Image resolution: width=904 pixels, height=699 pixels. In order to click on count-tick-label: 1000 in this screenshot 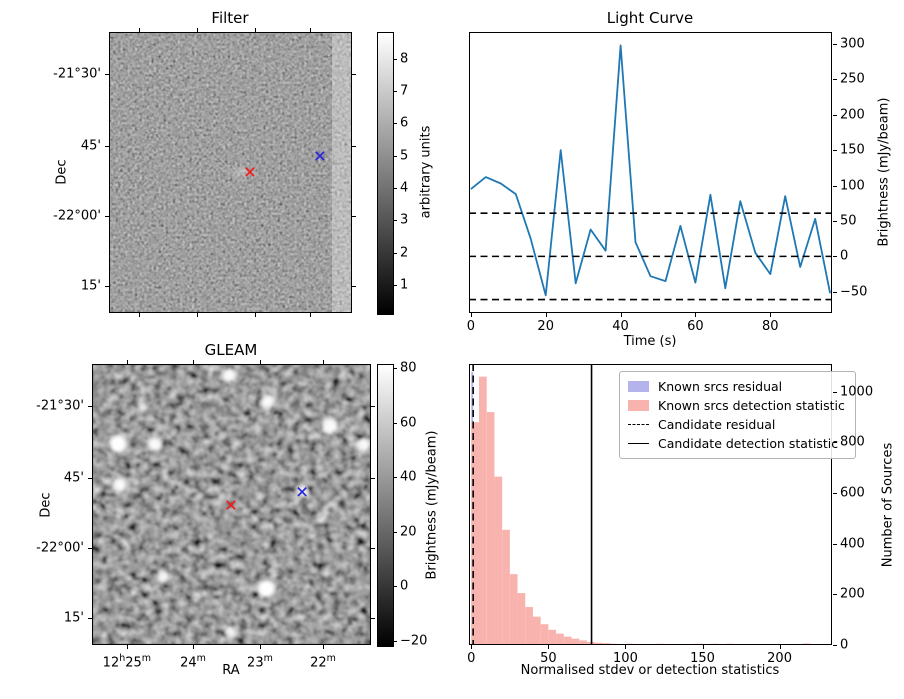, I will do `click(857, 392)`.